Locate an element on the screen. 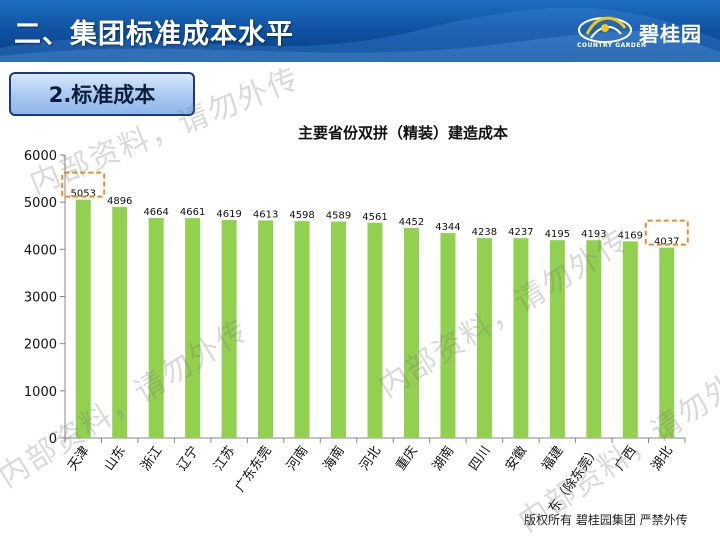 The image size is (720, 540). x-tick-label: 天津 is located at coordinates (78, 459).